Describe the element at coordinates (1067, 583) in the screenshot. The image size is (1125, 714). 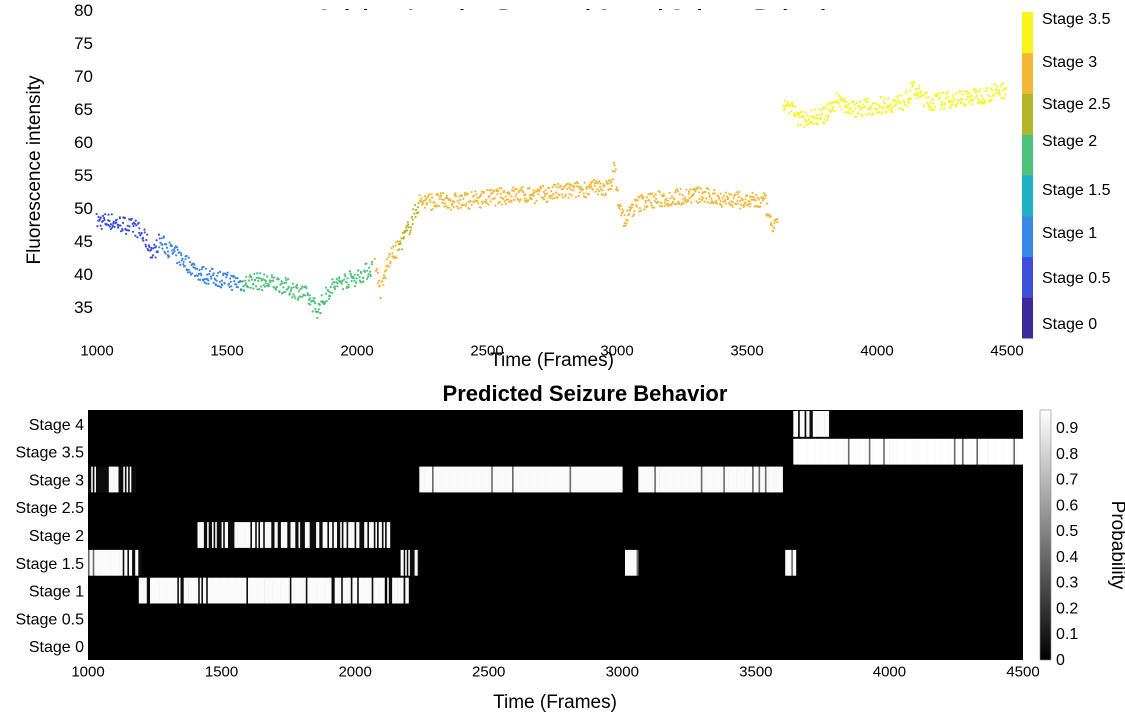
I see `probability-colorbar-tick: 0.3` at that location.